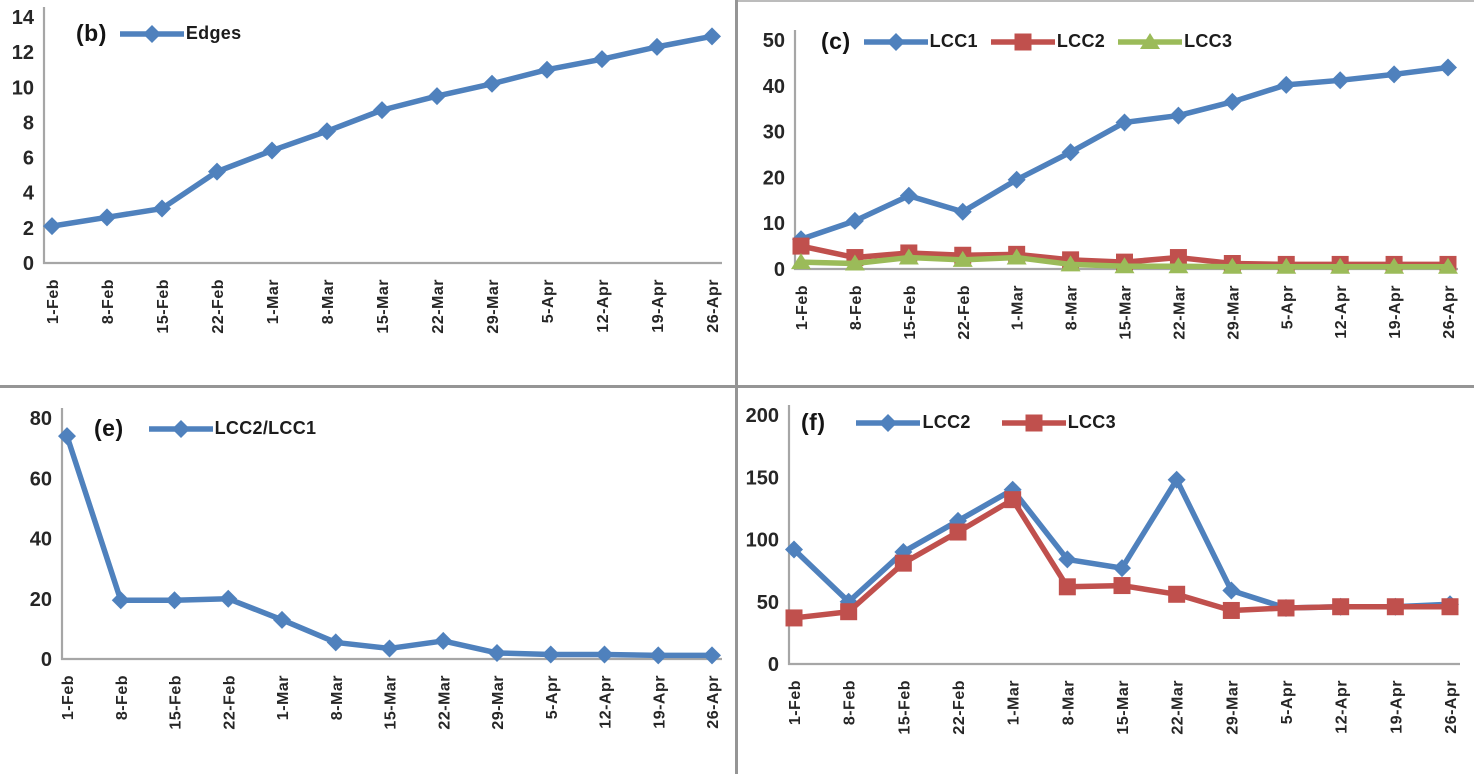 Image resolution: width=1474 pixels, height=774 pixels. What do you see at coordinates (946, 422) in the screenshot?
I see `legend-label: LCC2` at bounding box center [946, 422].